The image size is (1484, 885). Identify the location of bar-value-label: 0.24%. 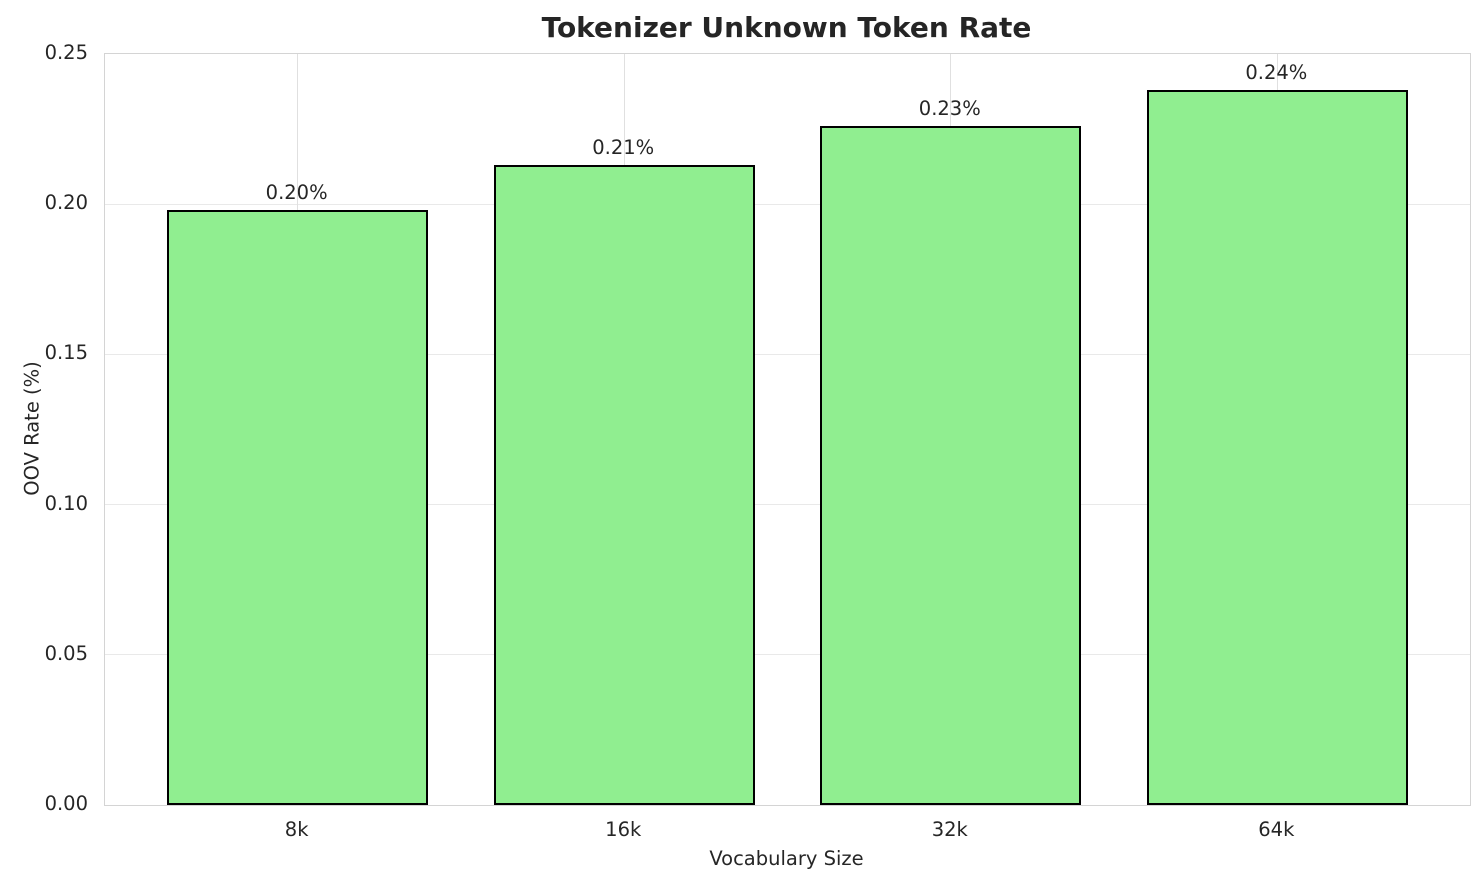
(1276, 73).